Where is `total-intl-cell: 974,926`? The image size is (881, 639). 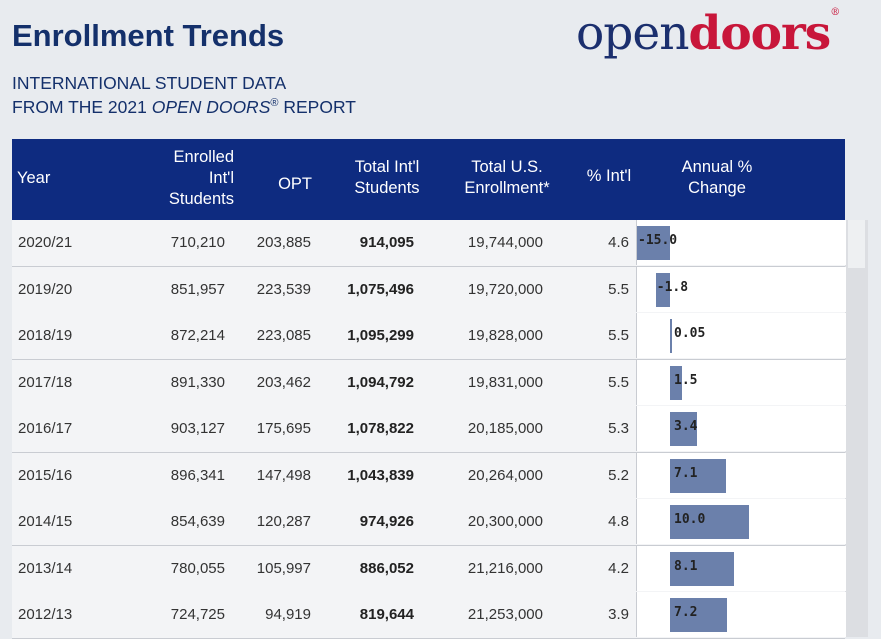 total-intl-cell: 974,926 is located at coordinates (386, 521).